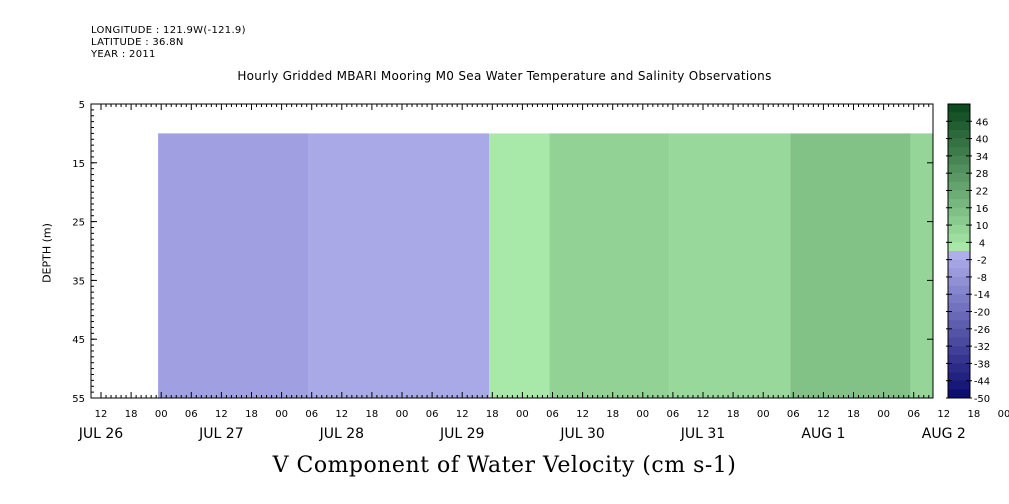  I want to click on colorbar-label: 40, so click(982, 140).